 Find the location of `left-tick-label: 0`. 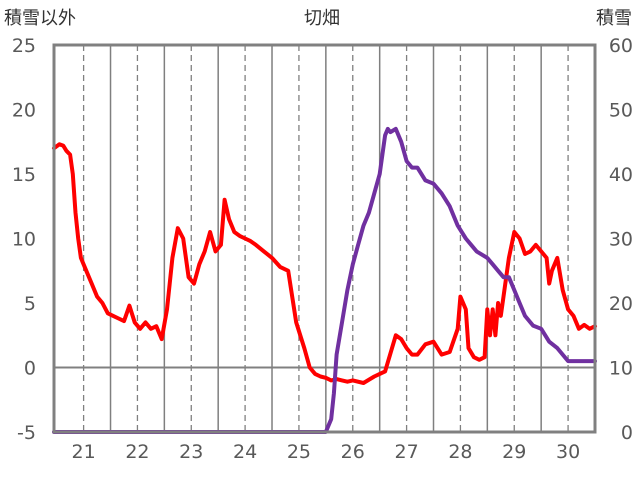

left-tick-label: 0 is located at coordinates (30, 369).